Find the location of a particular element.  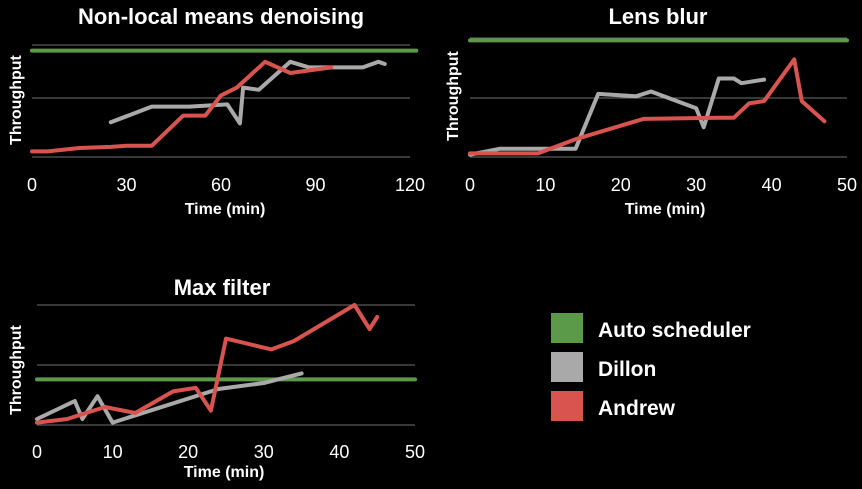

chart-title: Lens blur is located at coordinates (657, 16).